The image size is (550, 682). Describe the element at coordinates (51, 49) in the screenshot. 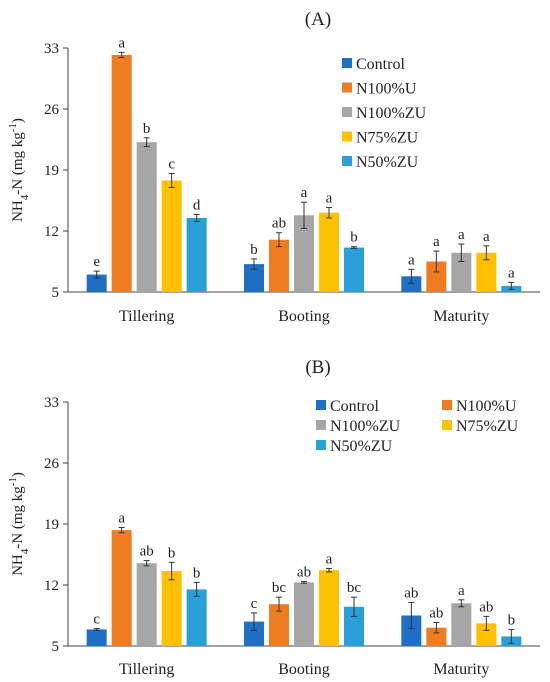

I see `y-tick-label: 33` at that location.